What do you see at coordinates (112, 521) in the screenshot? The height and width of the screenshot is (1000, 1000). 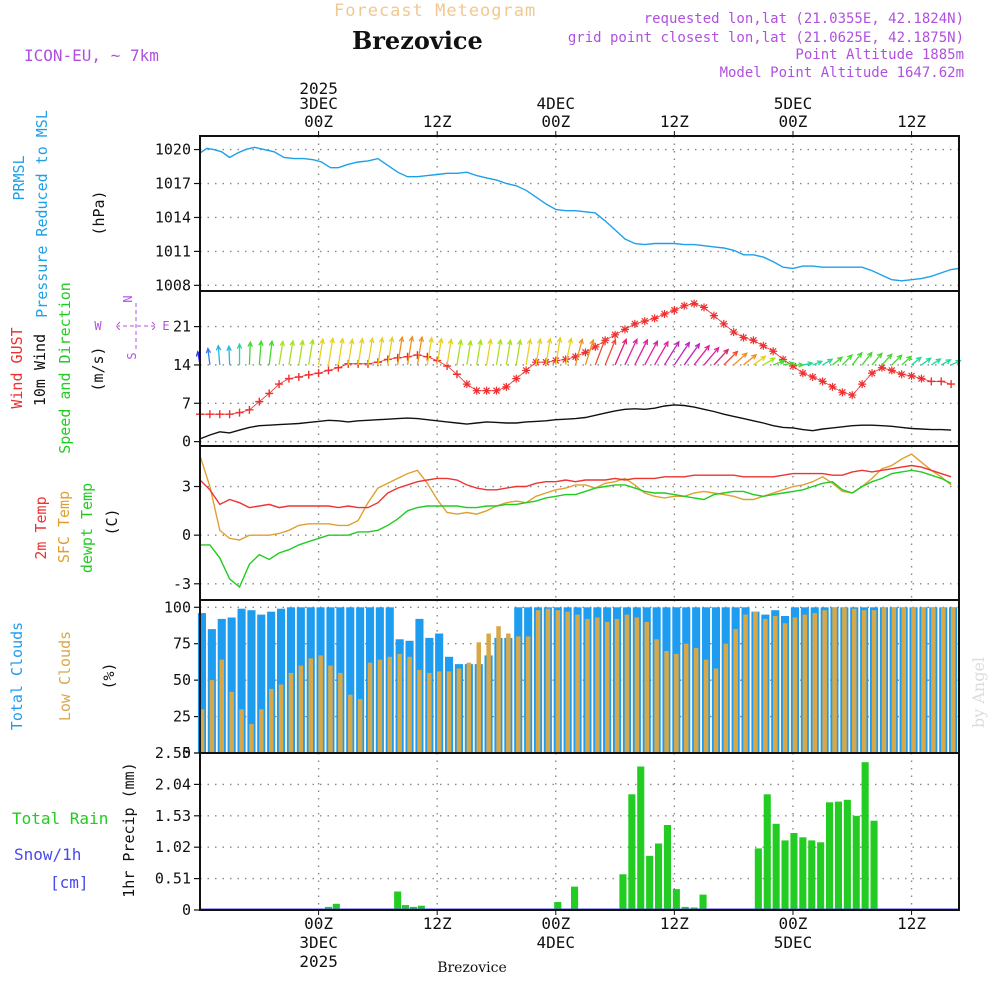 I see `temp-unit: (C)` at bounding box center [112, 521].